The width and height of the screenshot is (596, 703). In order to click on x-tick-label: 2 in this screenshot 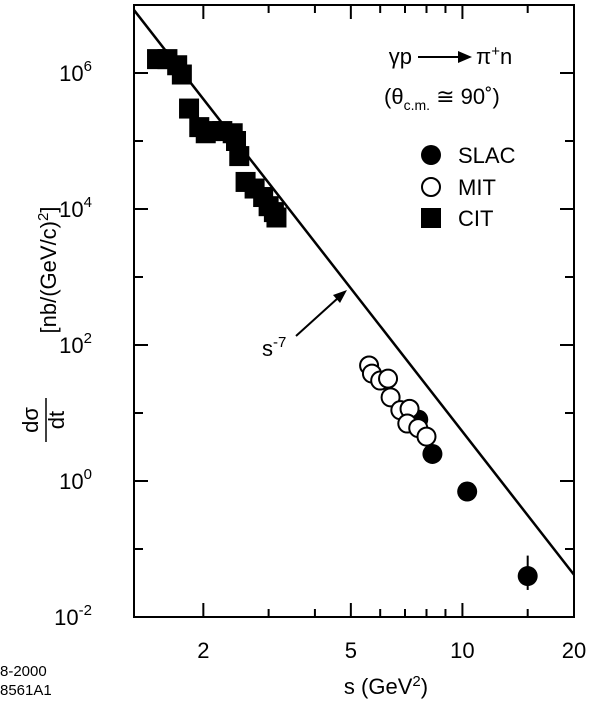, I will do `click(203, 650)`.